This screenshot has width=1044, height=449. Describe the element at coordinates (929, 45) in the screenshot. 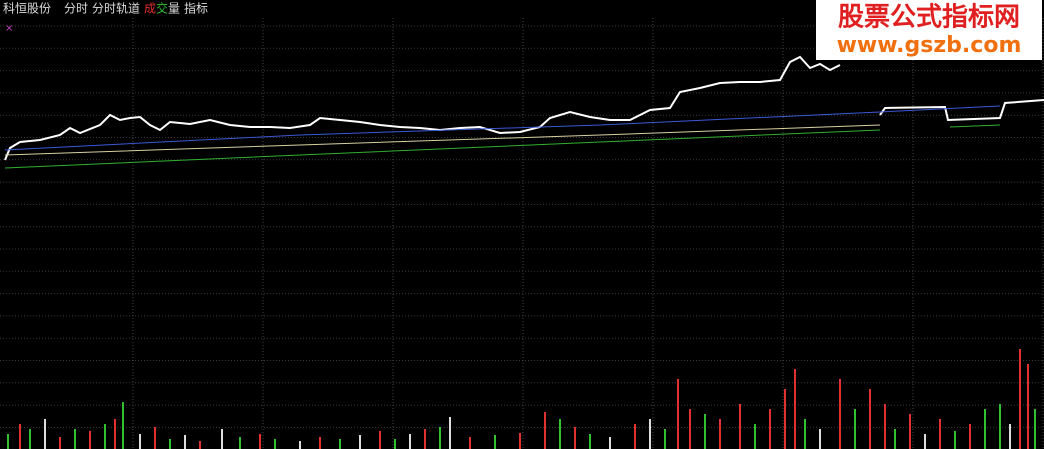

I see `watermark-url: www.gszb.com` at that location.